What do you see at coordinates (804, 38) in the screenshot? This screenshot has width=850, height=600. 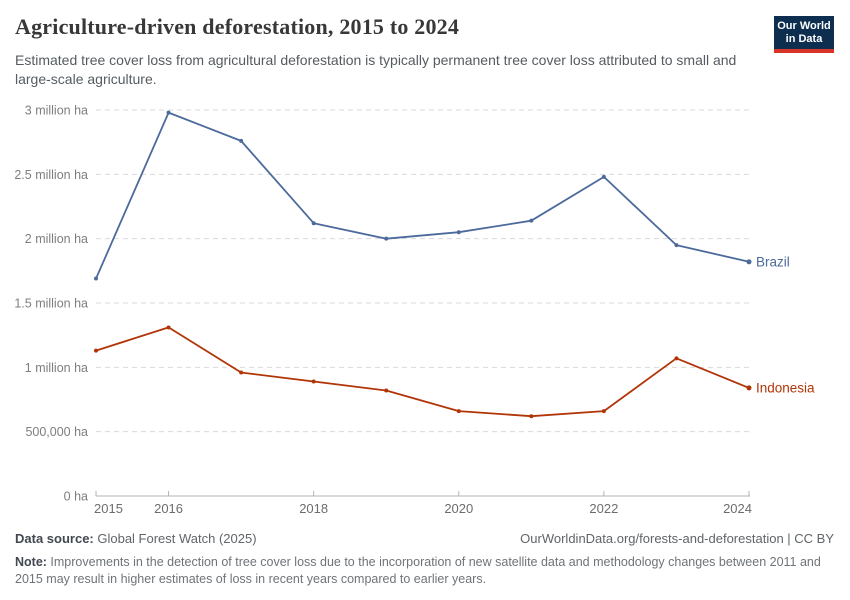 I see `logo-text-line2: in Data` at bounding box center [804, 38].